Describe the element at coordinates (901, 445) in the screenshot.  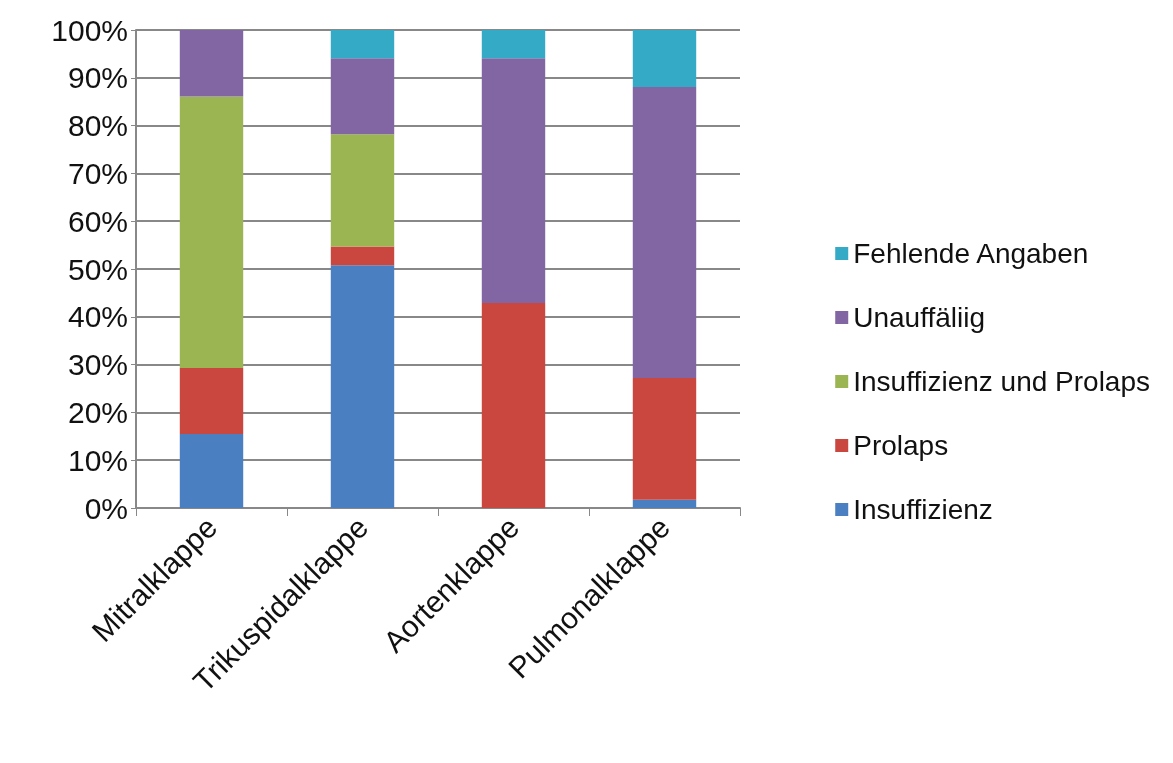
I see `legend-label: Prolaps` at that location.